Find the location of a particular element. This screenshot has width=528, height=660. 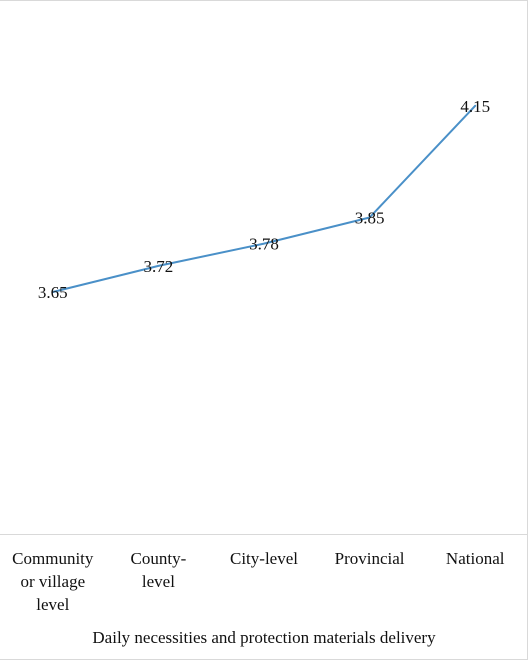

x-tick-label: Provincial is located at coordinates (370, 558).